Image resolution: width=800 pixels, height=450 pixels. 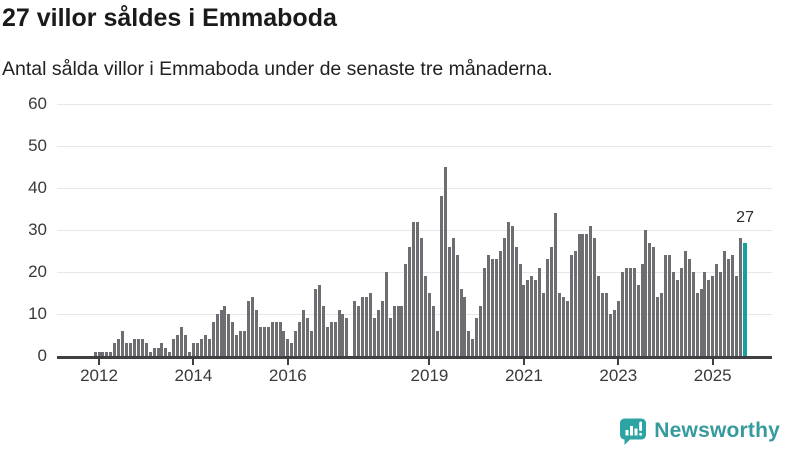 I want to click on bar-current-period-highlighted, so click(x=745, y=299).